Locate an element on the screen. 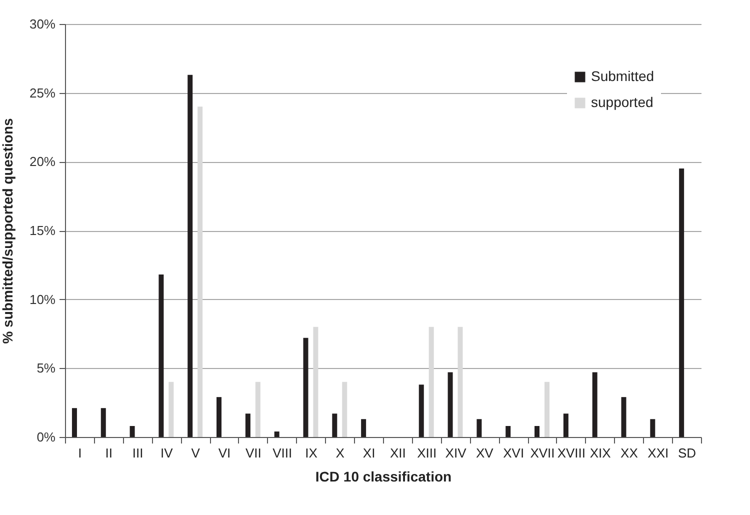  y-axis-title: % submitted/supported questions is located at coordinates (8, 231).